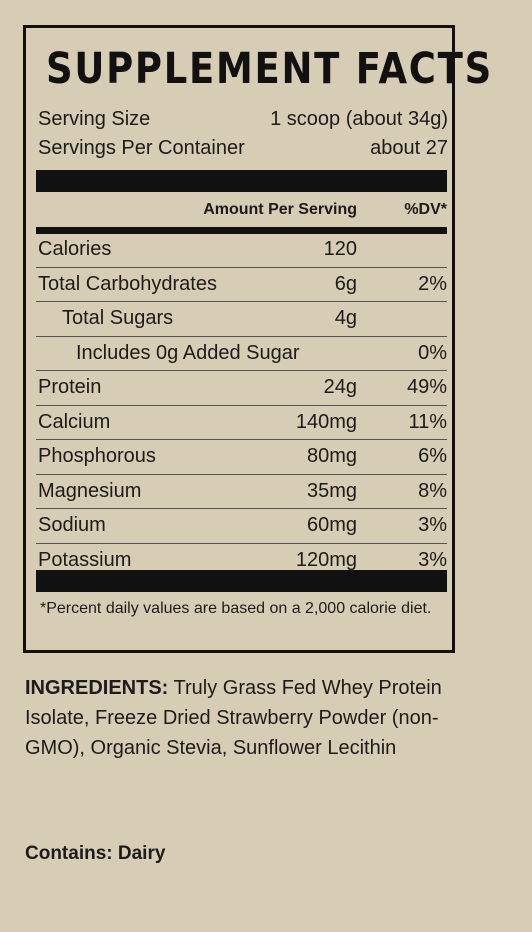 Image resolution: width=532 pixels, height=932 pixels. What do you see at coordinates (241, 319) in the screenshot?
I see `nutrient-row: Total Sugars 4g` at bounding box center [241, 319].